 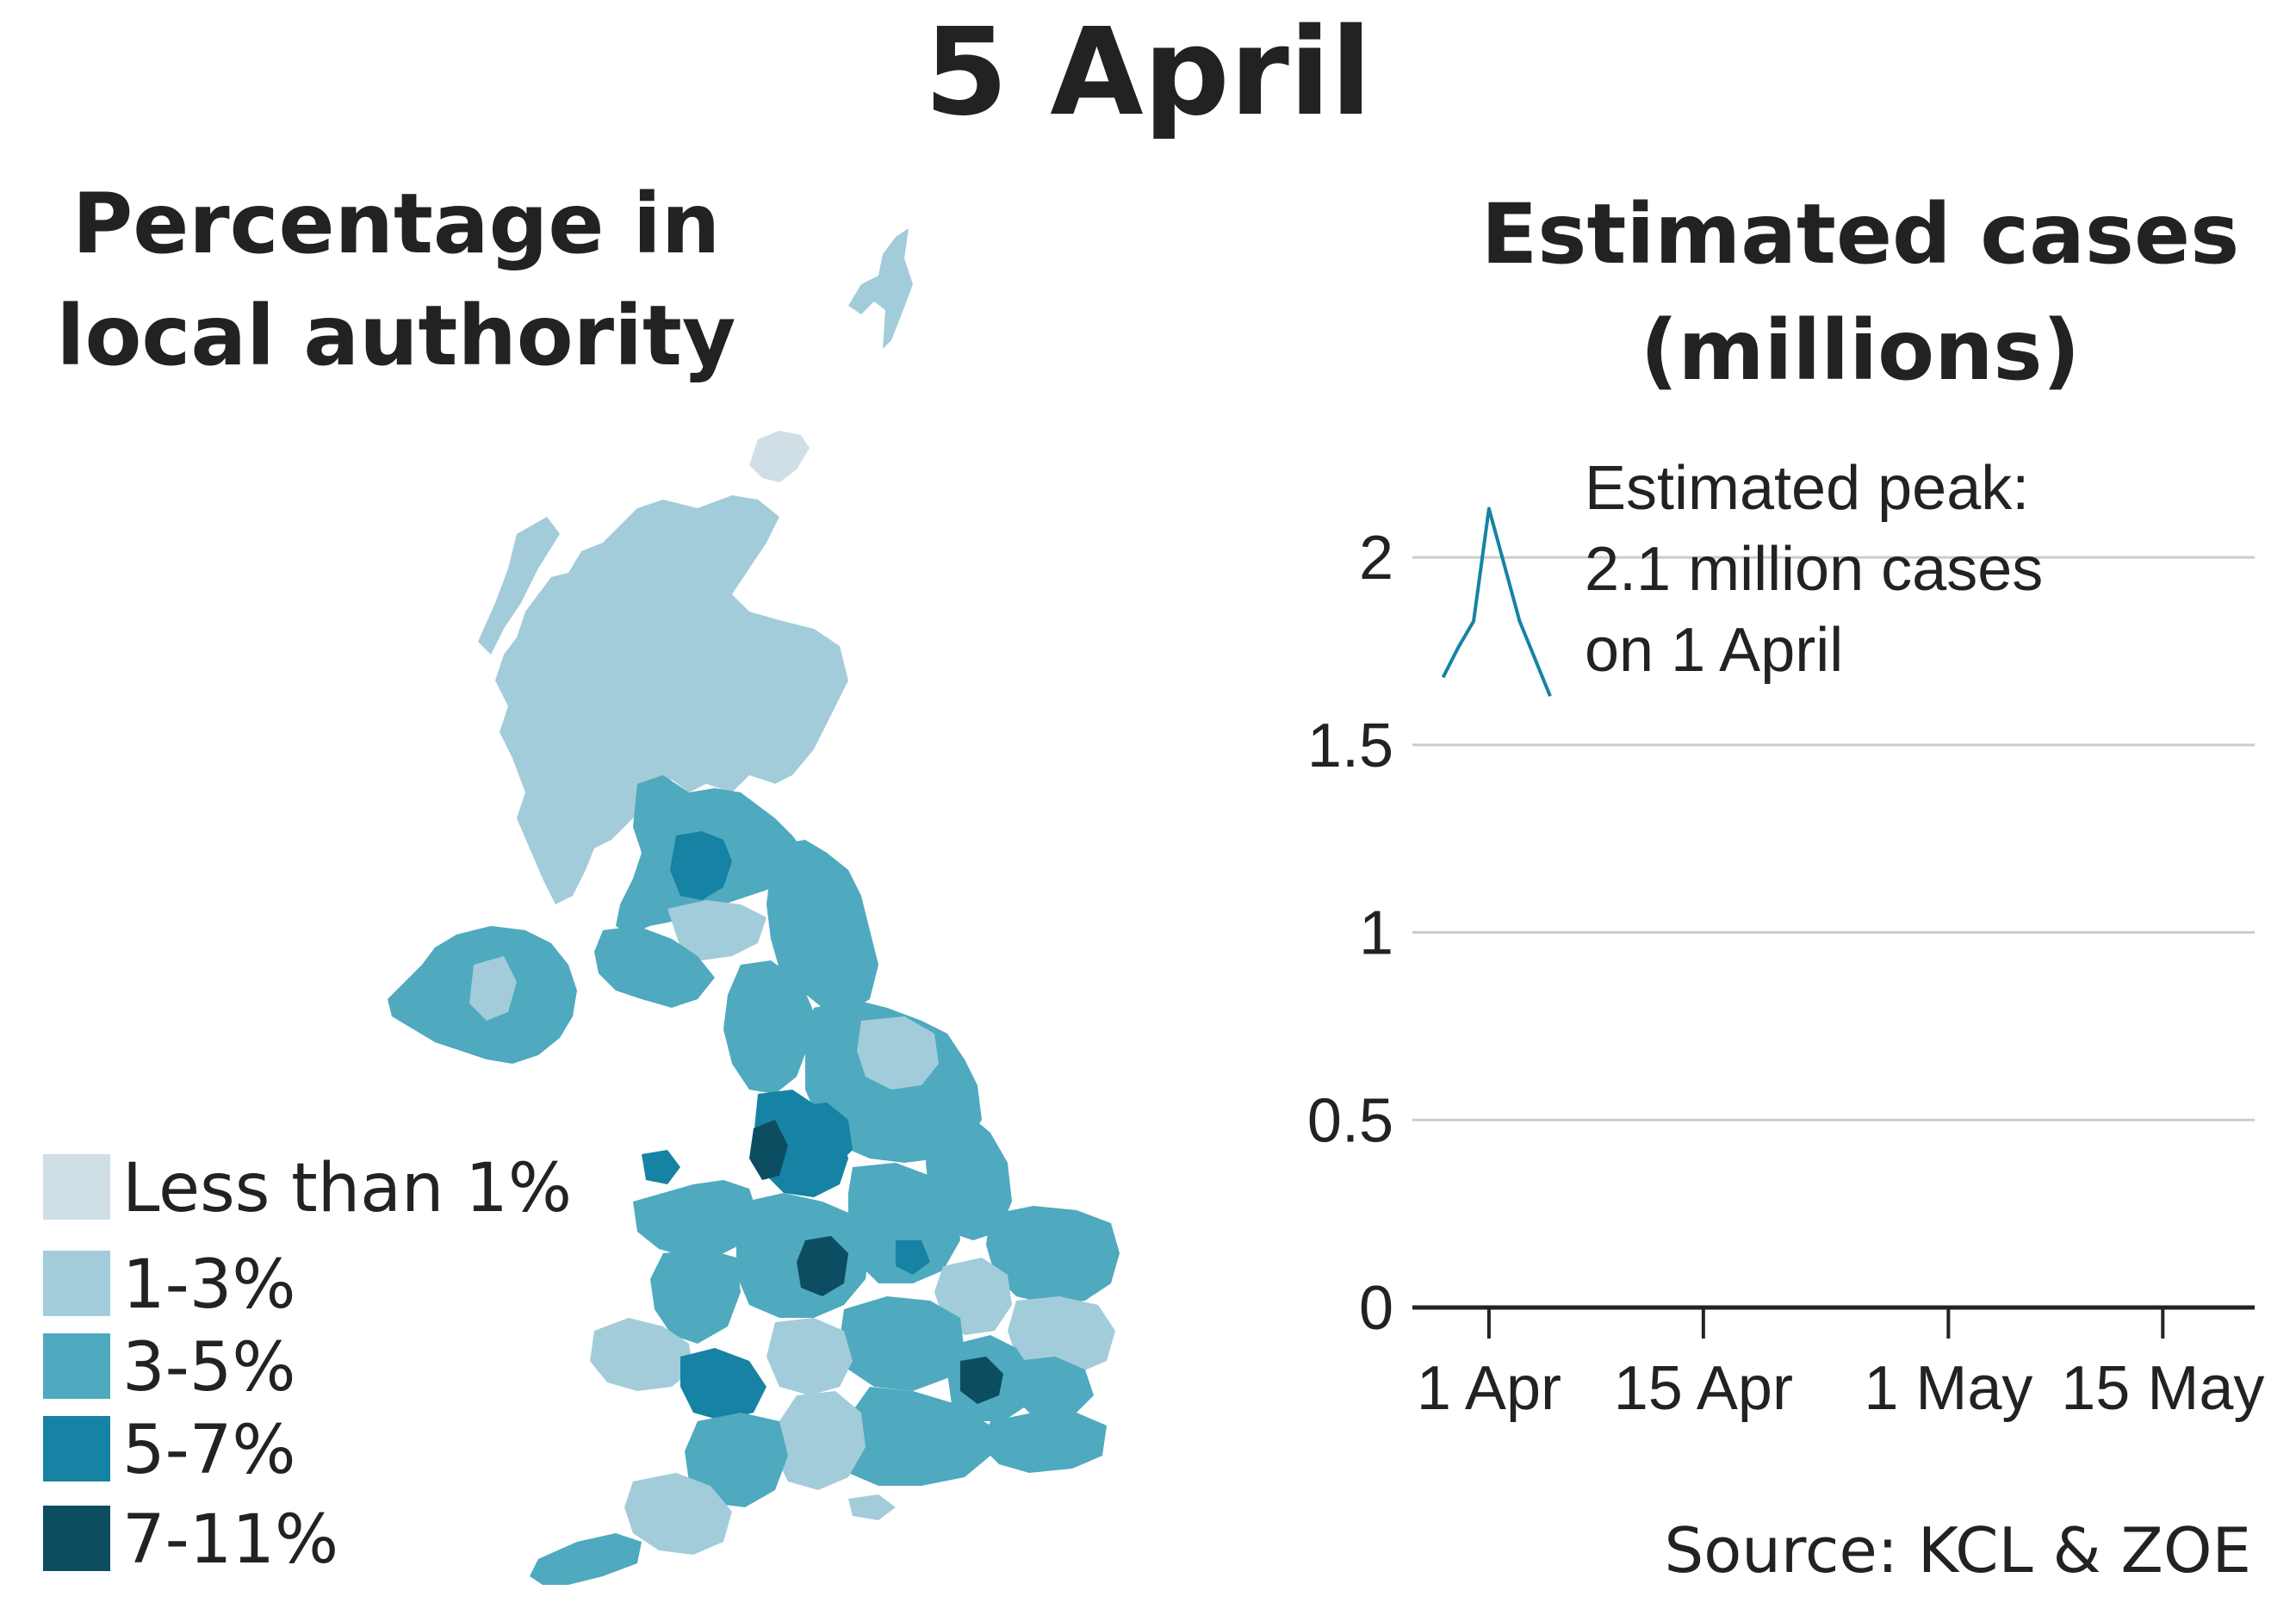 I want to click on annotation-line: on 1 April, so click(x=1714, y=650).